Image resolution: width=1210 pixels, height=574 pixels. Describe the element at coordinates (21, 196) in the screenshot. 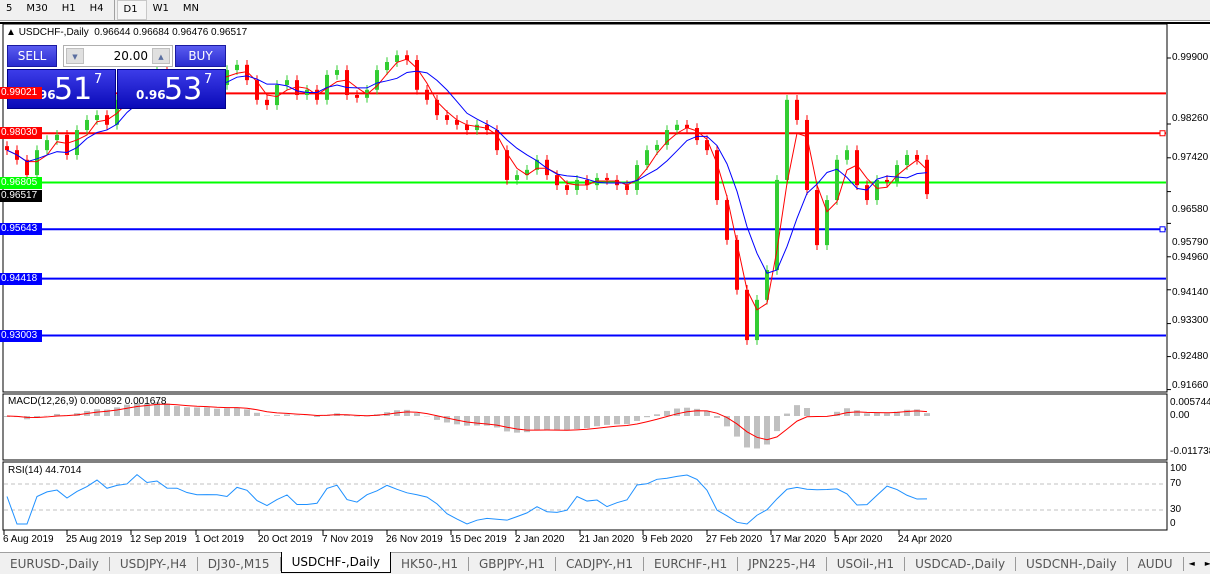

I see `current-price-tag: 0.96517` at that location.